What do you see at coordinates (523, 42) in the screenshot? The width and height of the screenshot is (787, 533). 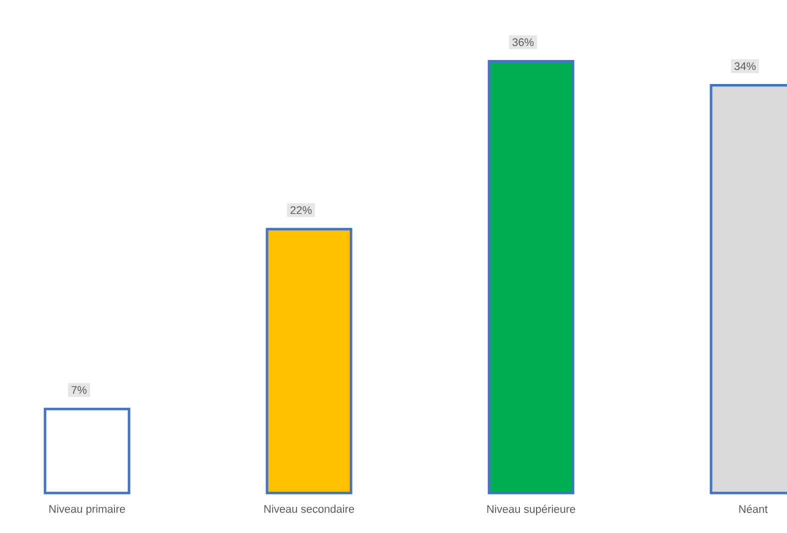 I see `data-label: 36%` at bounding box center [523, 42].